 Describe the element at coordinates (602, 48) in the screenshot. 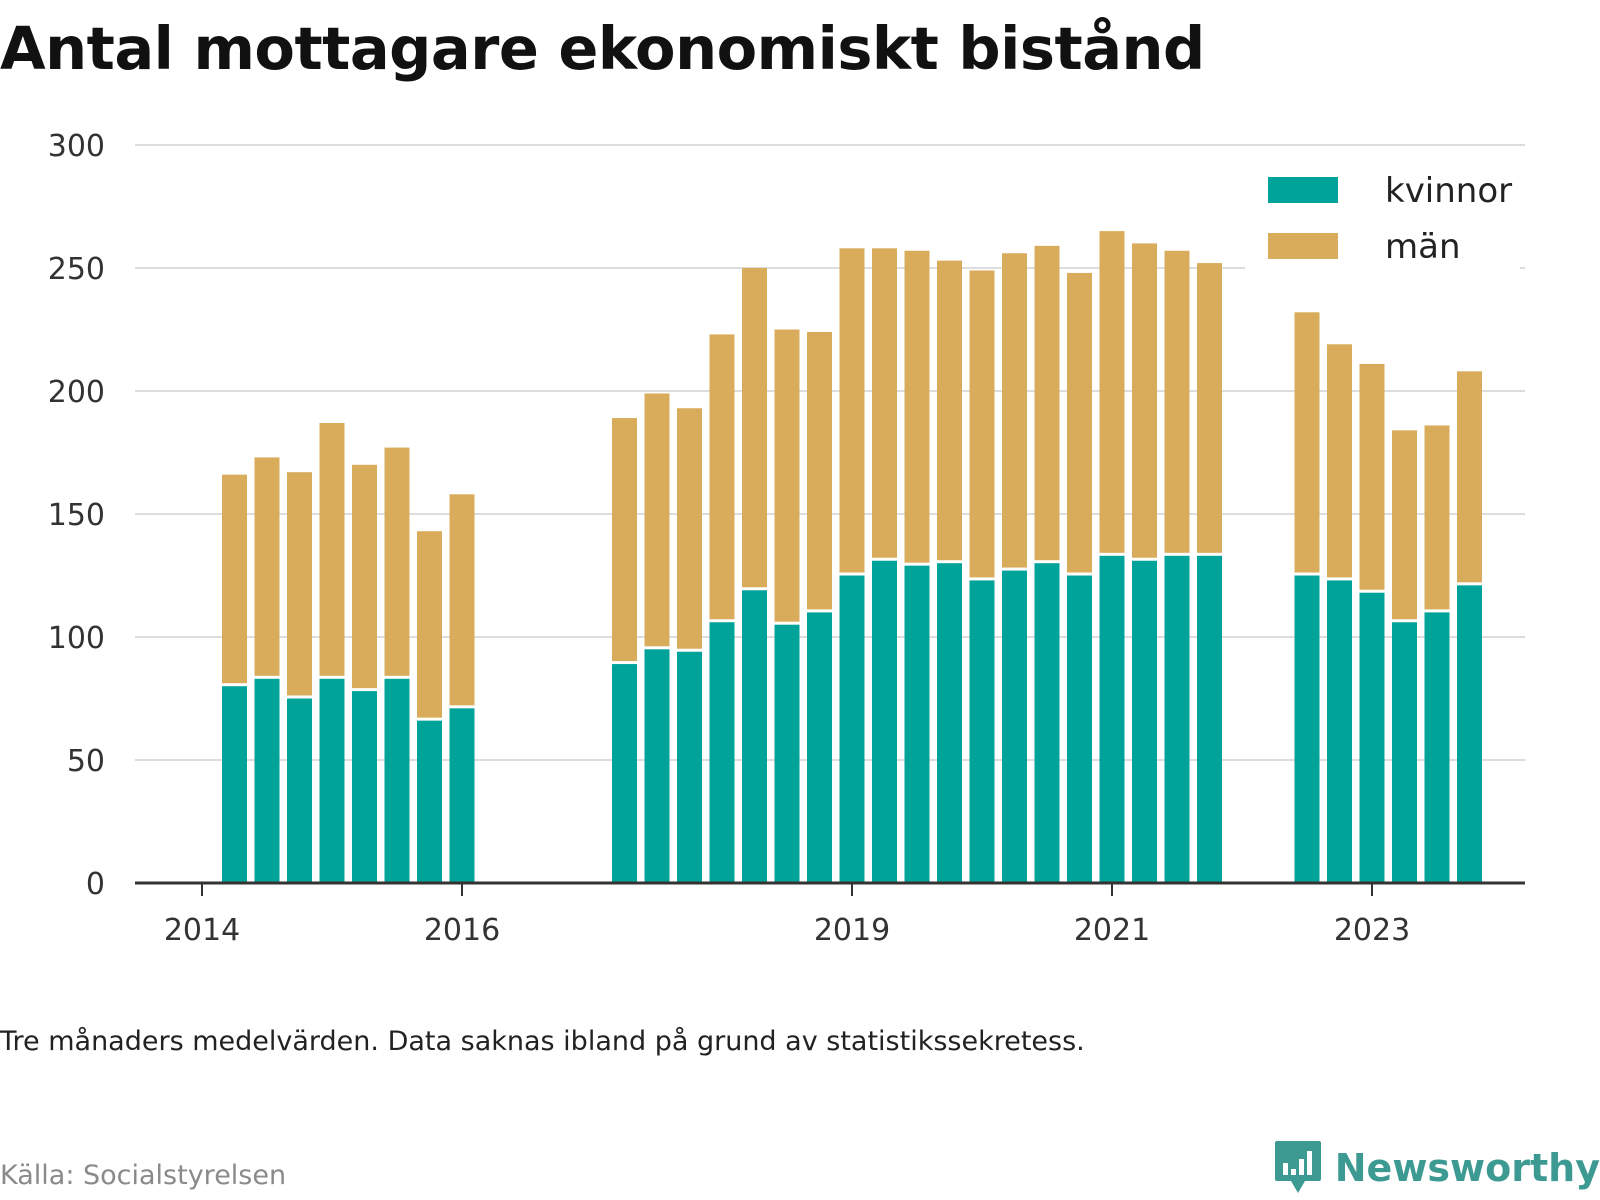

I see `chart-title: Antal mottagare ekonomiskt bistånd` at that location.